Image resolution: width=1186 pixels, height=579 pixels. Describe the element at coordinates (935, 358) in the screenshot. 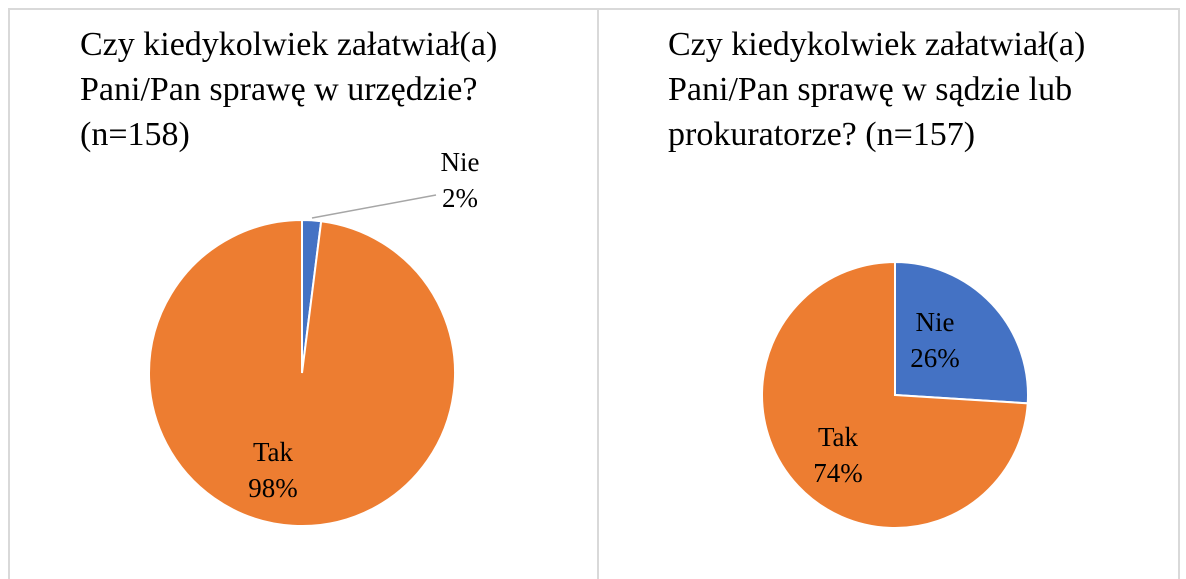

I see `data-label-value: 26%` at that location.